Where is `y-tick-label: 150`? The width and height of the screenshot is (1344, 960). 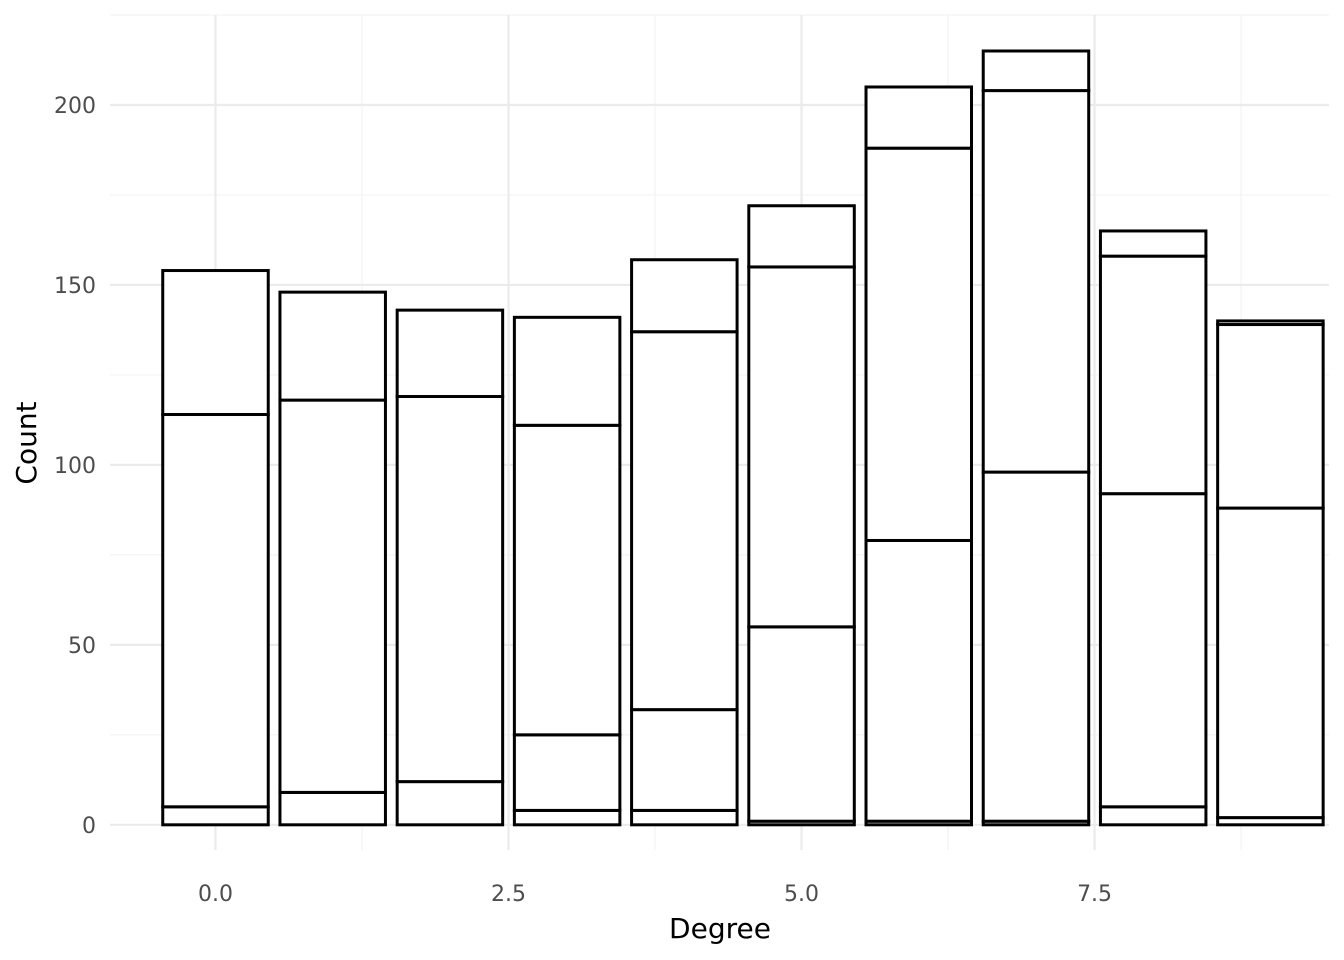
y-tick-label: 150 is located at coordinates (75, 286).